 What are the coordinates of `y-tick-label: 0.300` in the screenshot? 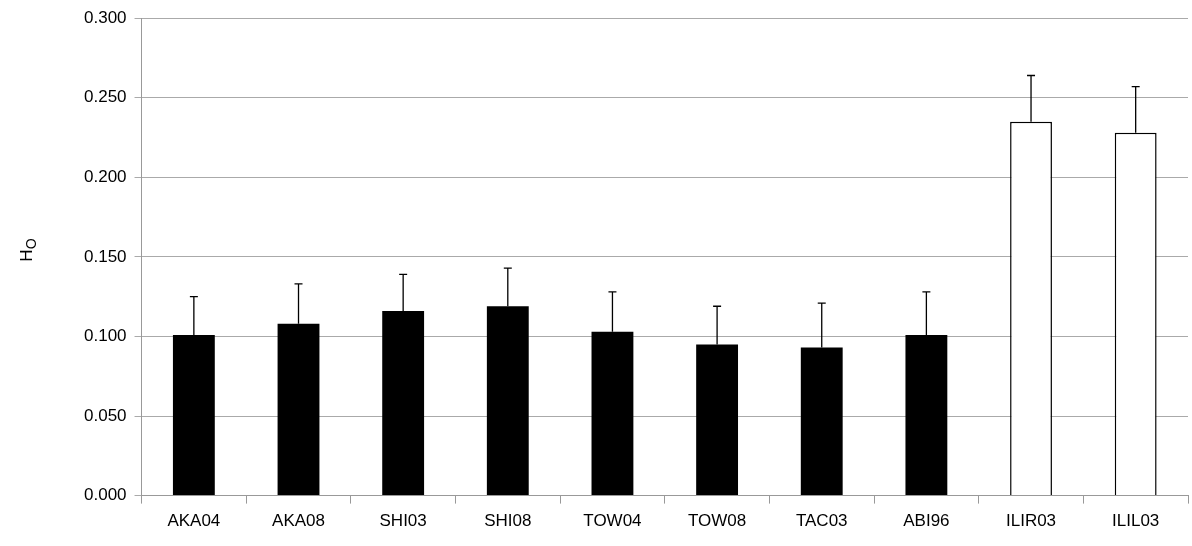 It's located at (105, 17).